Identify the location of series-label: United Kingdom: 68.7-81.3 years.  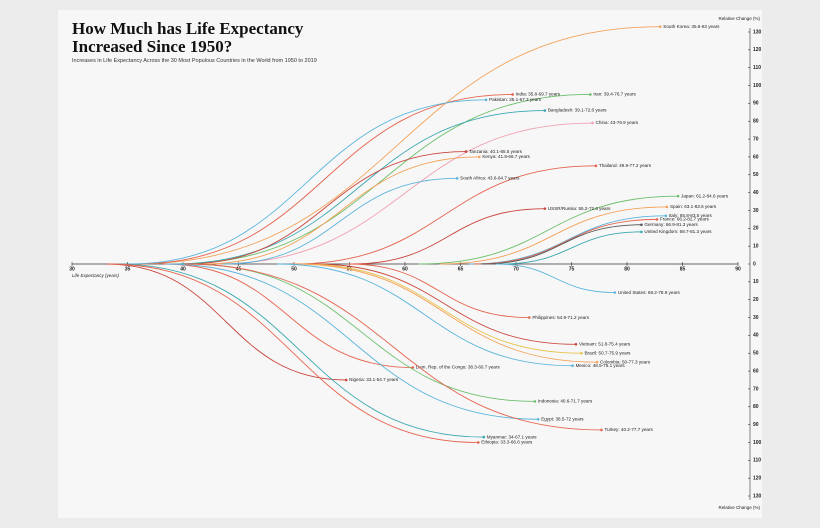
(678, 231).